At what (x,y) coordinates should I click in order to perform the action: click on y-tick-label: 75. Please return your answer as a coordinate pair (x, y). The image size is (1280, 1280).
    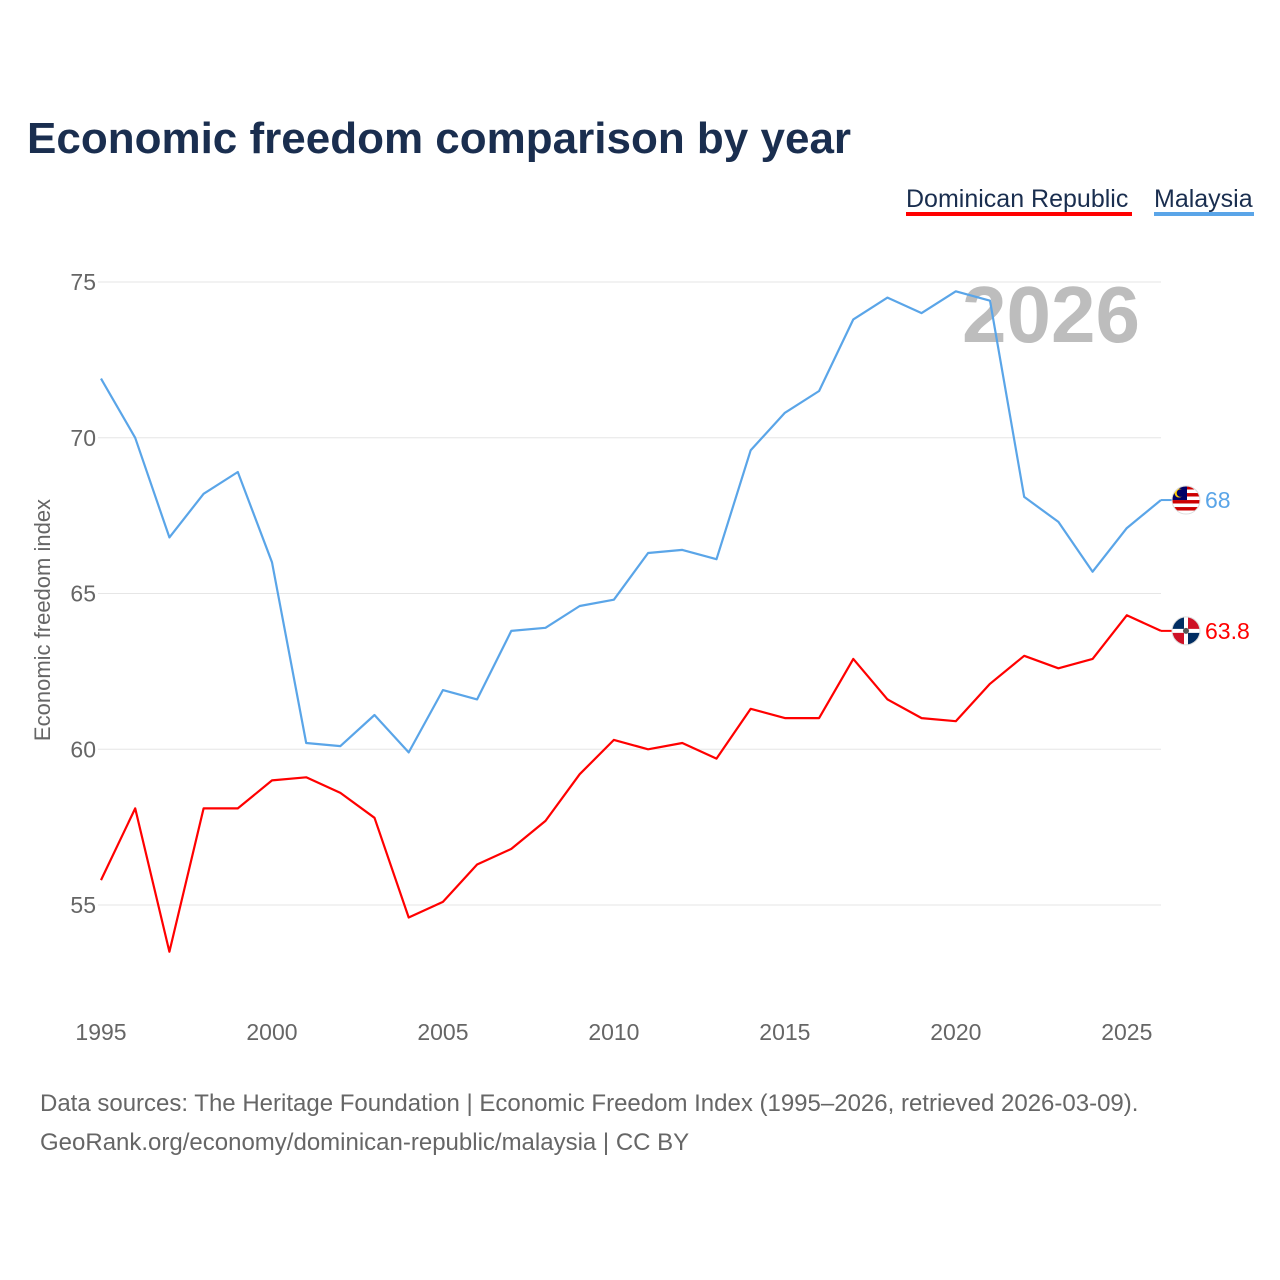
    Looking at the image, I should click on (83, 282).